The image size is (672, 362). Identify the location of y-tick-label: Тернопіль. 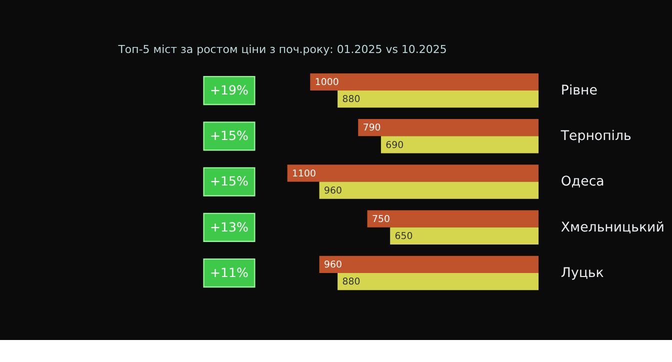
(596, 136).